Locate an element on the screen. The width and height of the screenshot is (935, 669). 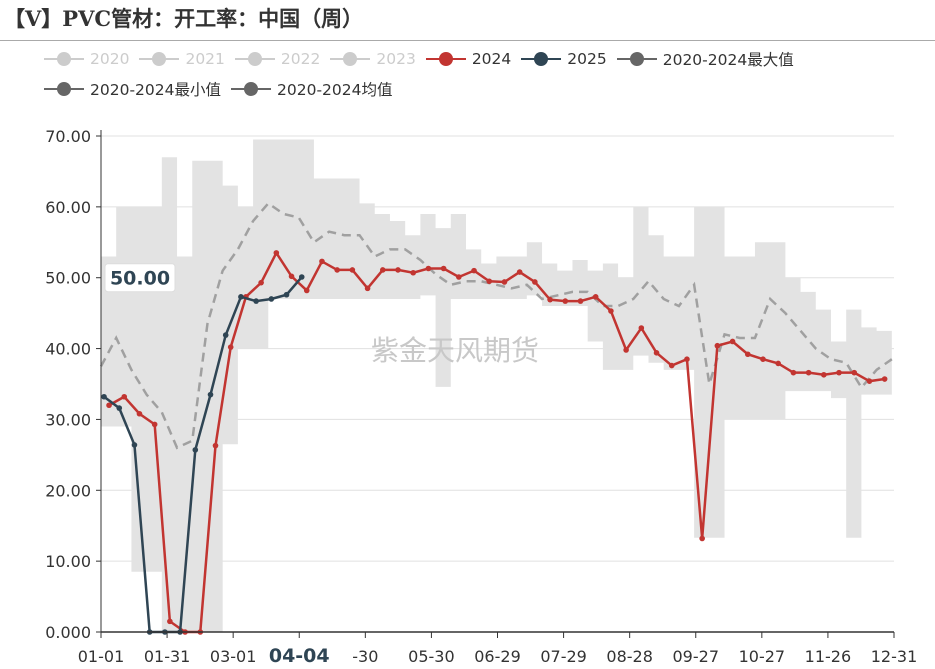
x-tick-label: 05-30 is located at coordinates (431, 656).